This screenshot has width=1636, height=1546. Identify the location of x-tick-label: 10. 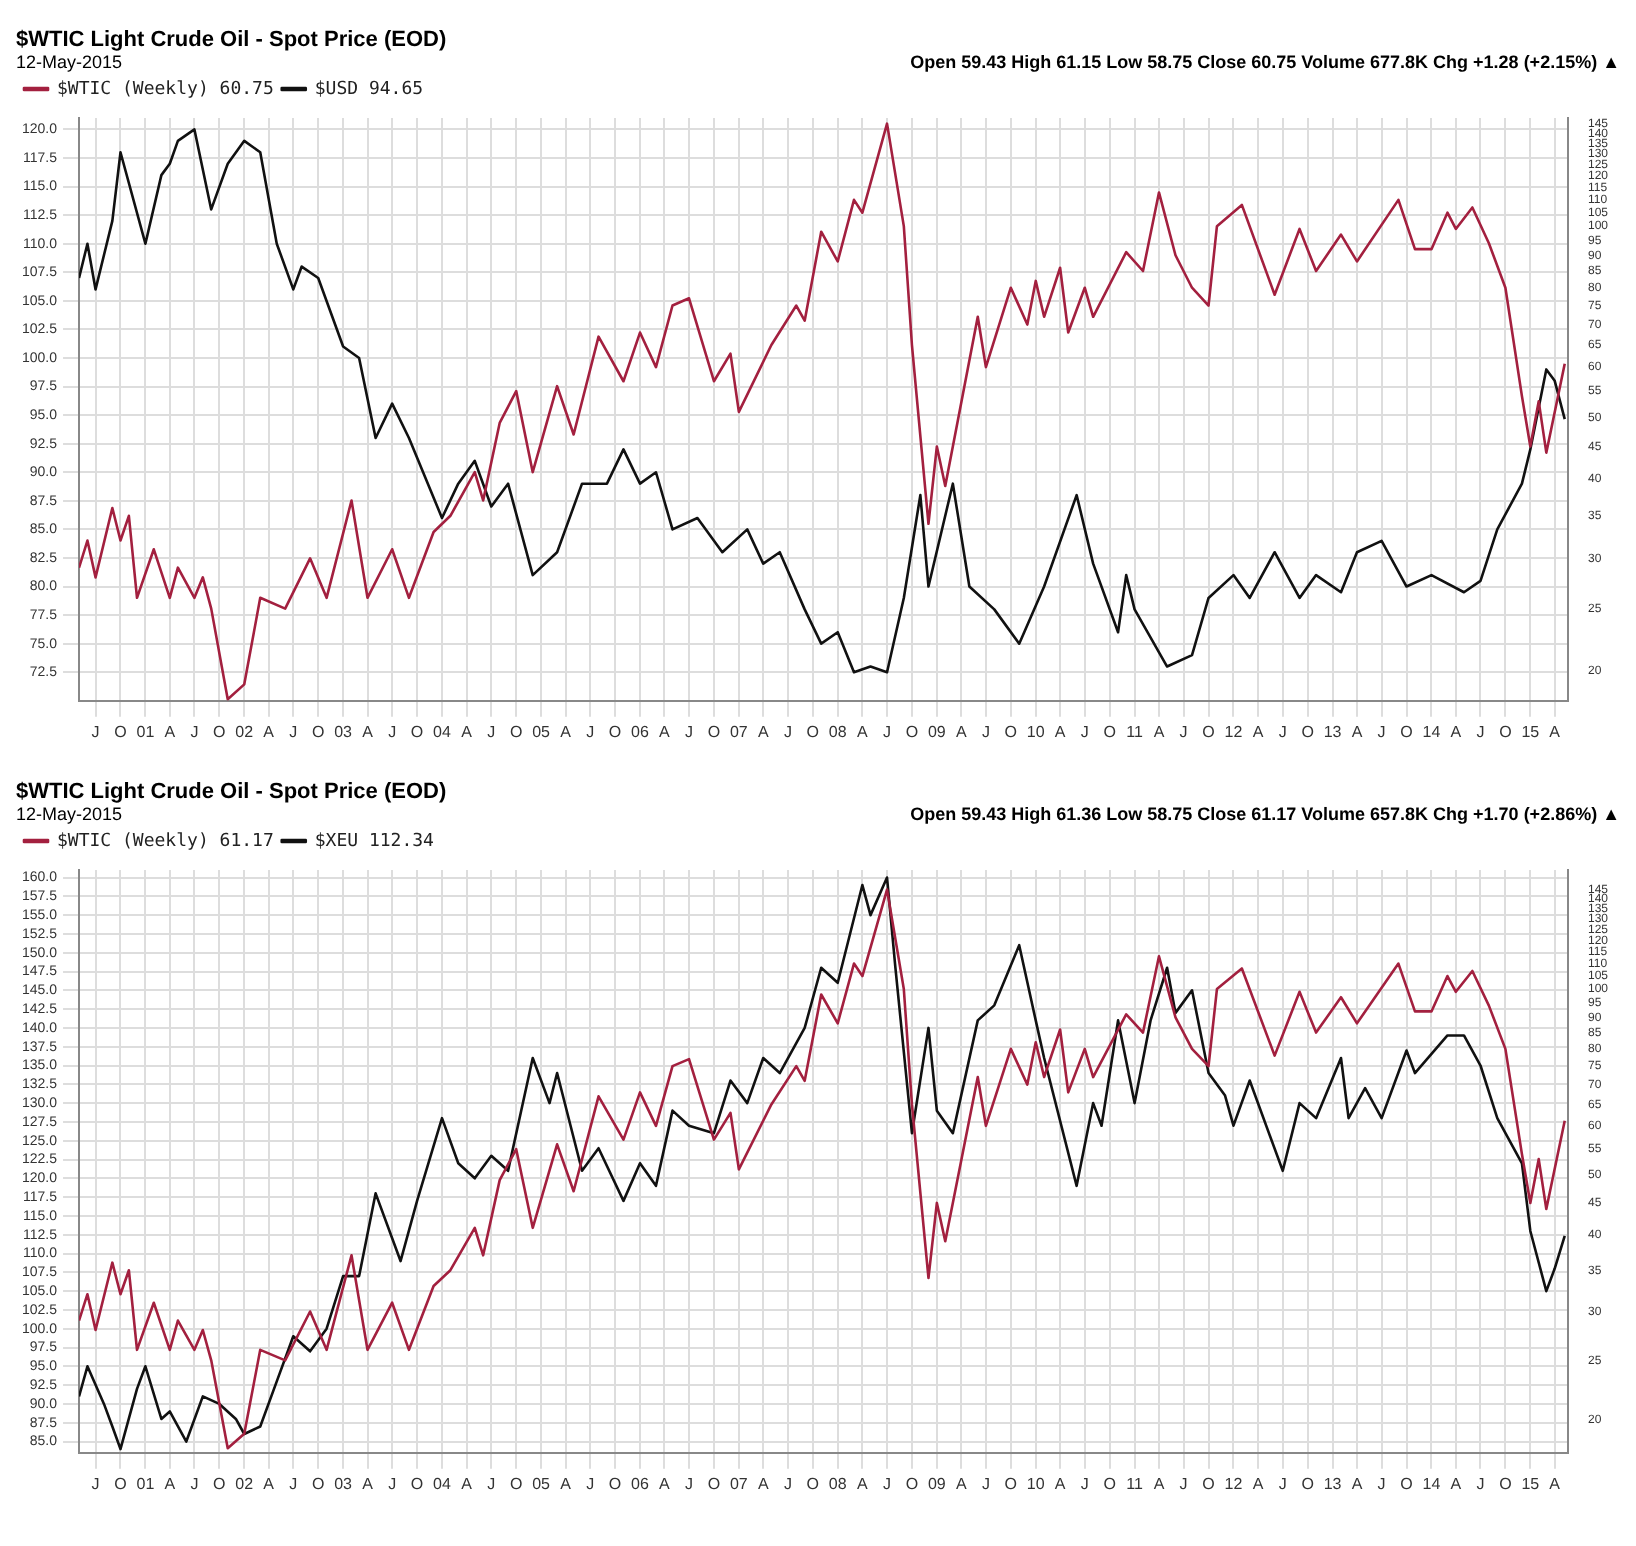
(1036, 731).